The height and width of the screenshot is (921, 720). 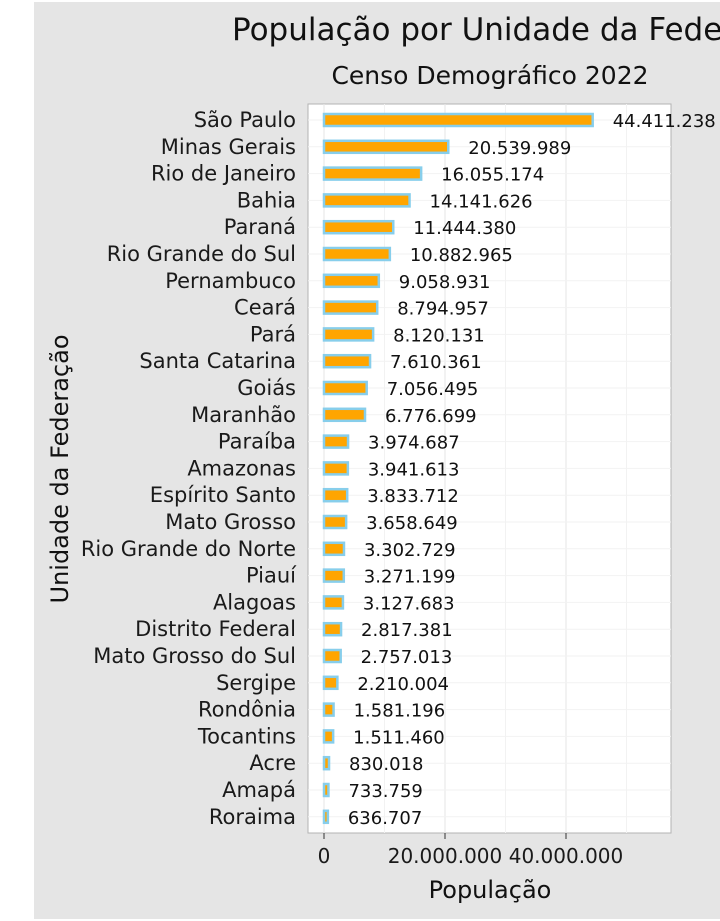 What do you see at coordinates (386, 764) in the screenshot?
I see `value-label: 830.018` at bounding box center [386, 764].